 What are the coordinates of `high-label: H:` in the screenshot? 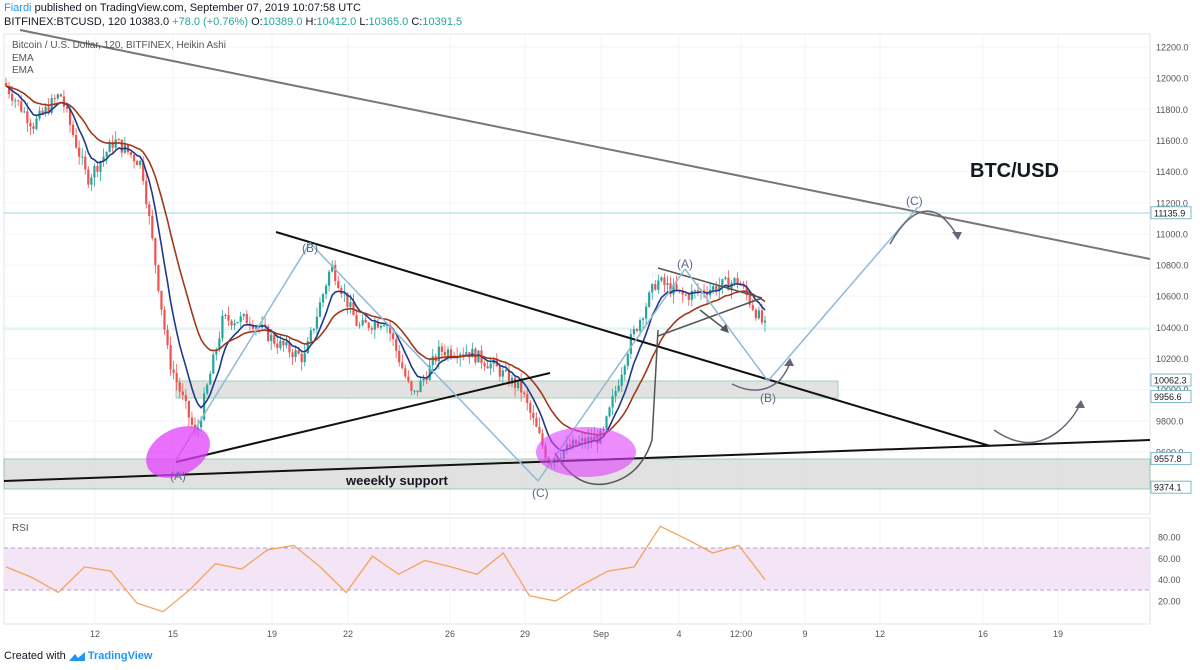 It's located at (311, 22).